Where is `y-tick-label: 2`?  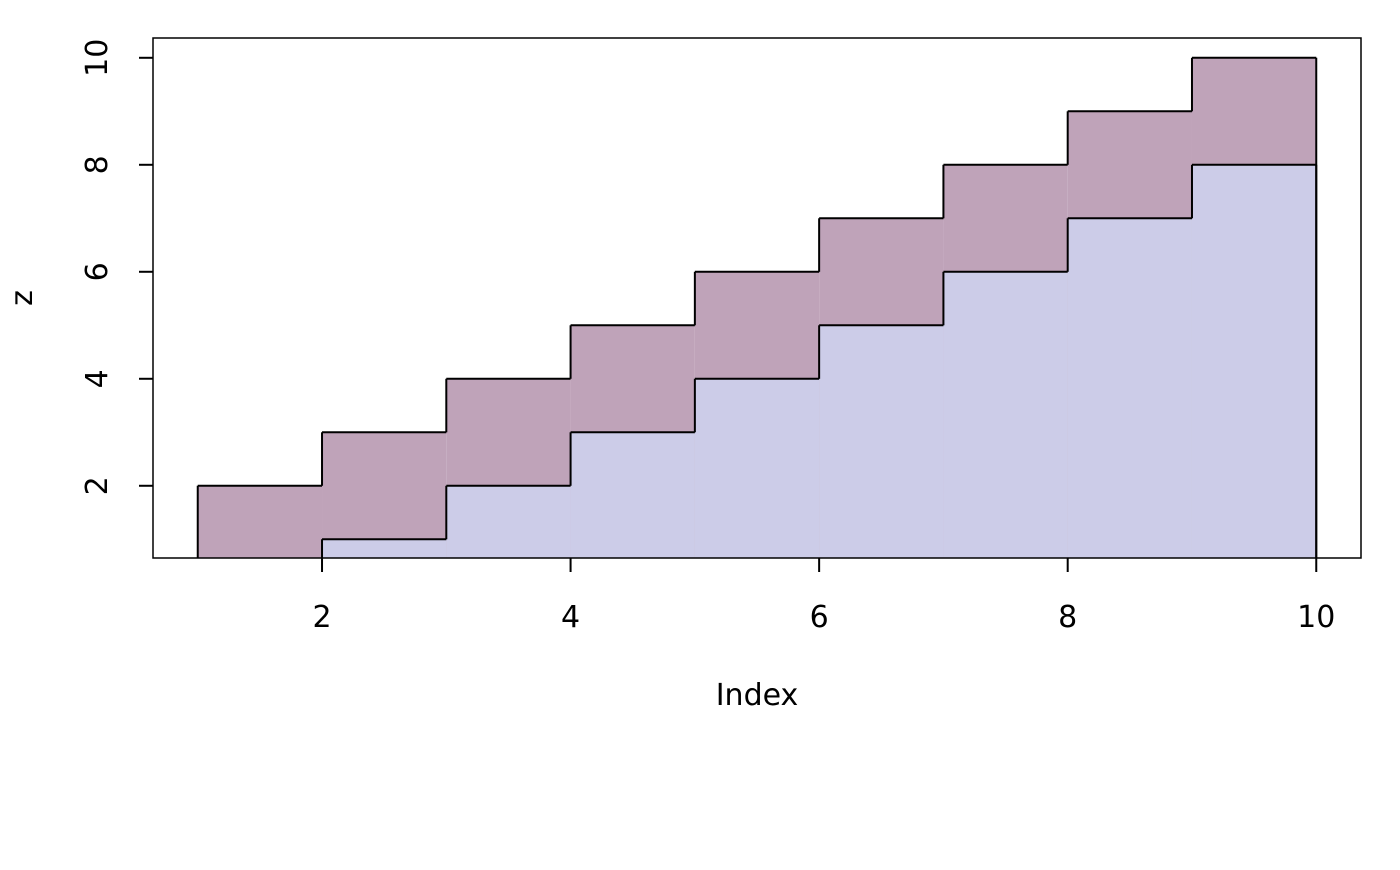
y-tick-label: 2 is located at coordinates (97, 485).